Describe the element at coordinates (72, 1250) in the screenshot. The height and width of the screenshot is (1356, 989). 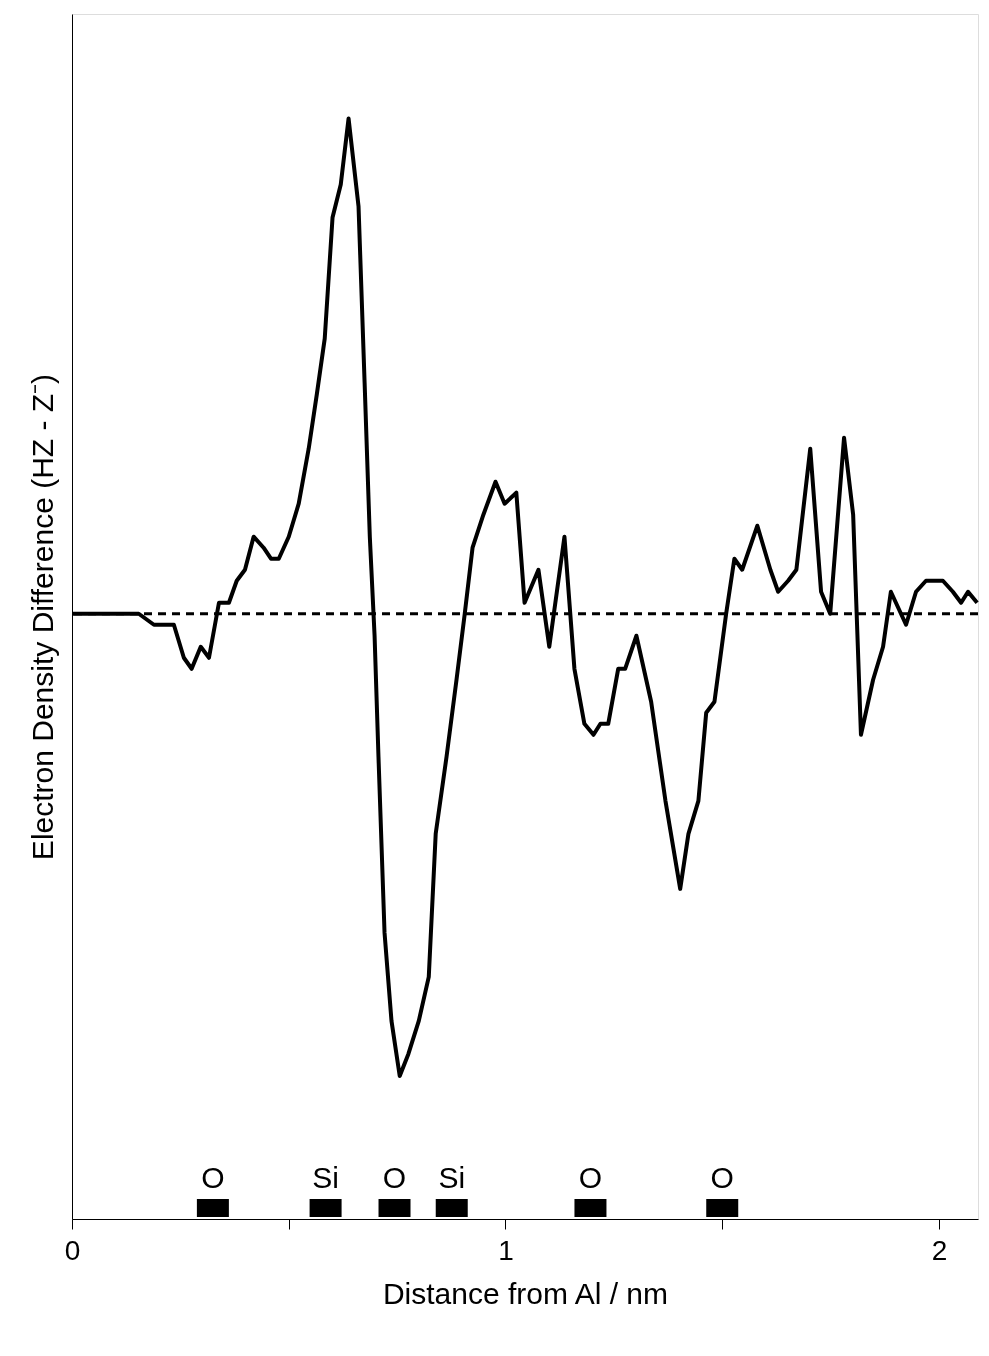
I see `x-tick-label: 0` at that location.